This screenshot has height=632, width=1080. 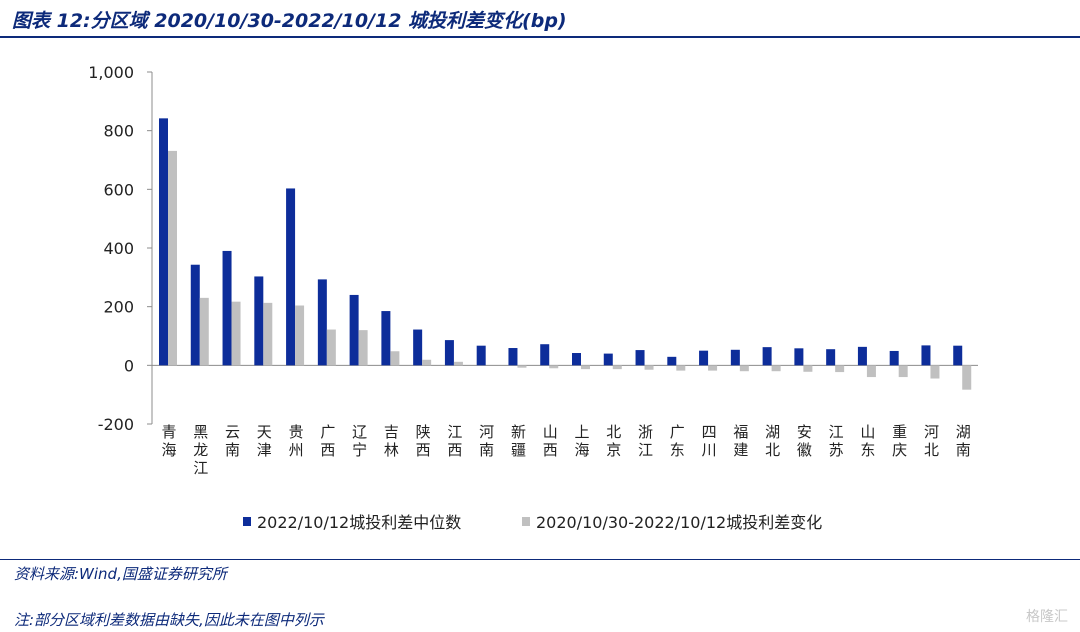 What do you see at coordinates (296, 441) in the screenshot?
I see `x-category-label: 贵州` at bounding box center [296, 441].